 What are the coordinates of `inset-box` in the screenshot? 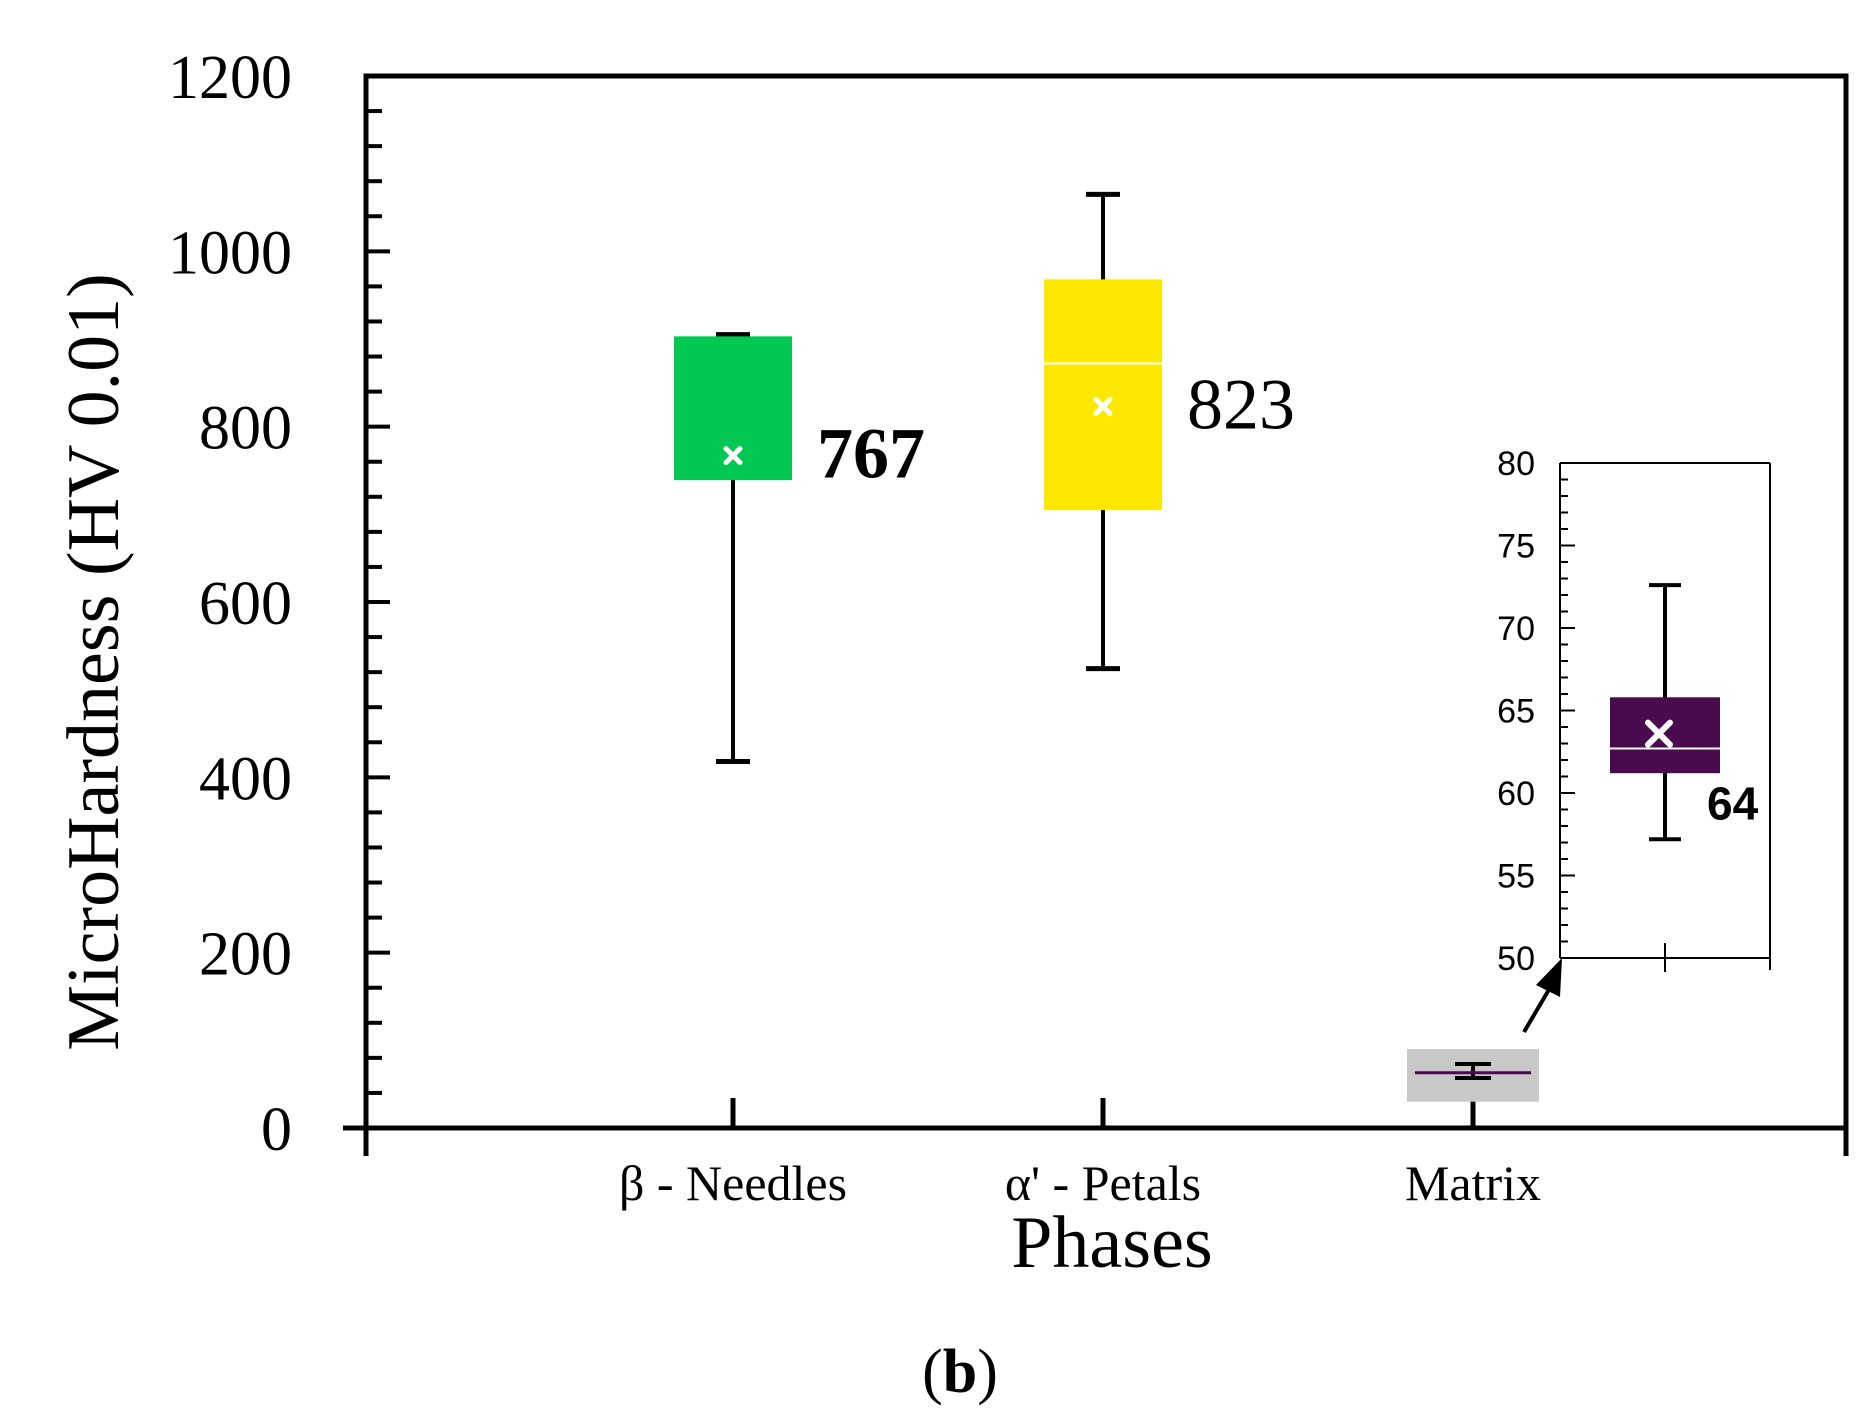 It's located at (1665, 735).